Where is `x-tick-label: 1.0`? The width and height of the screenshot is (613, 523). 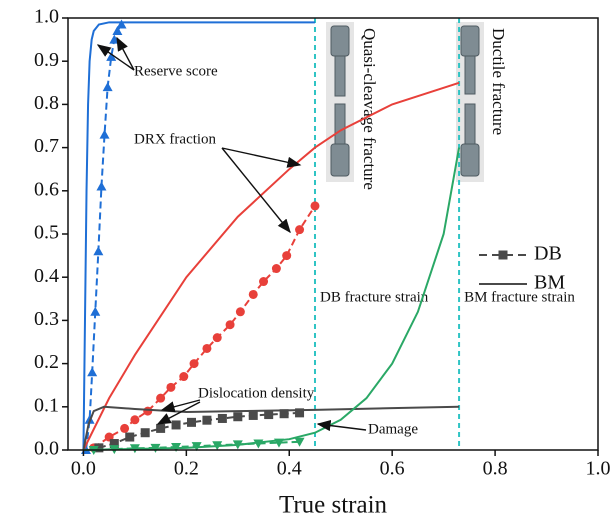 x-tick-label: 1.0 is located at coordinates (598, 469).